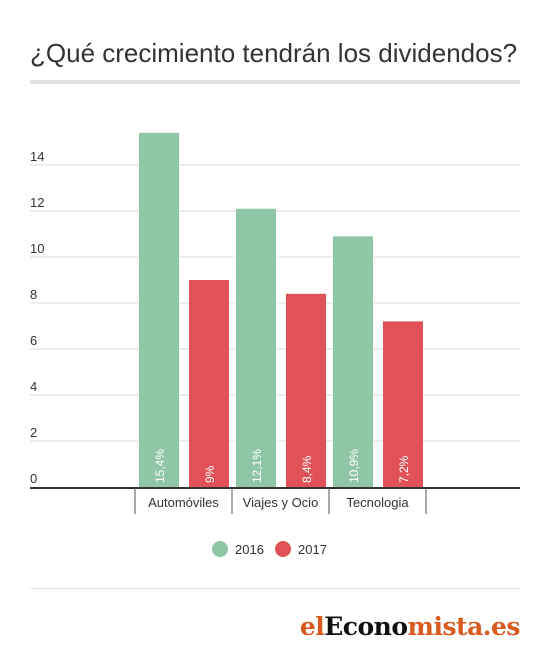  What do you see at coordinates (37, 248) in the screenshot?
I see `y-tick-label: 10` at bounding box center [37, 248].